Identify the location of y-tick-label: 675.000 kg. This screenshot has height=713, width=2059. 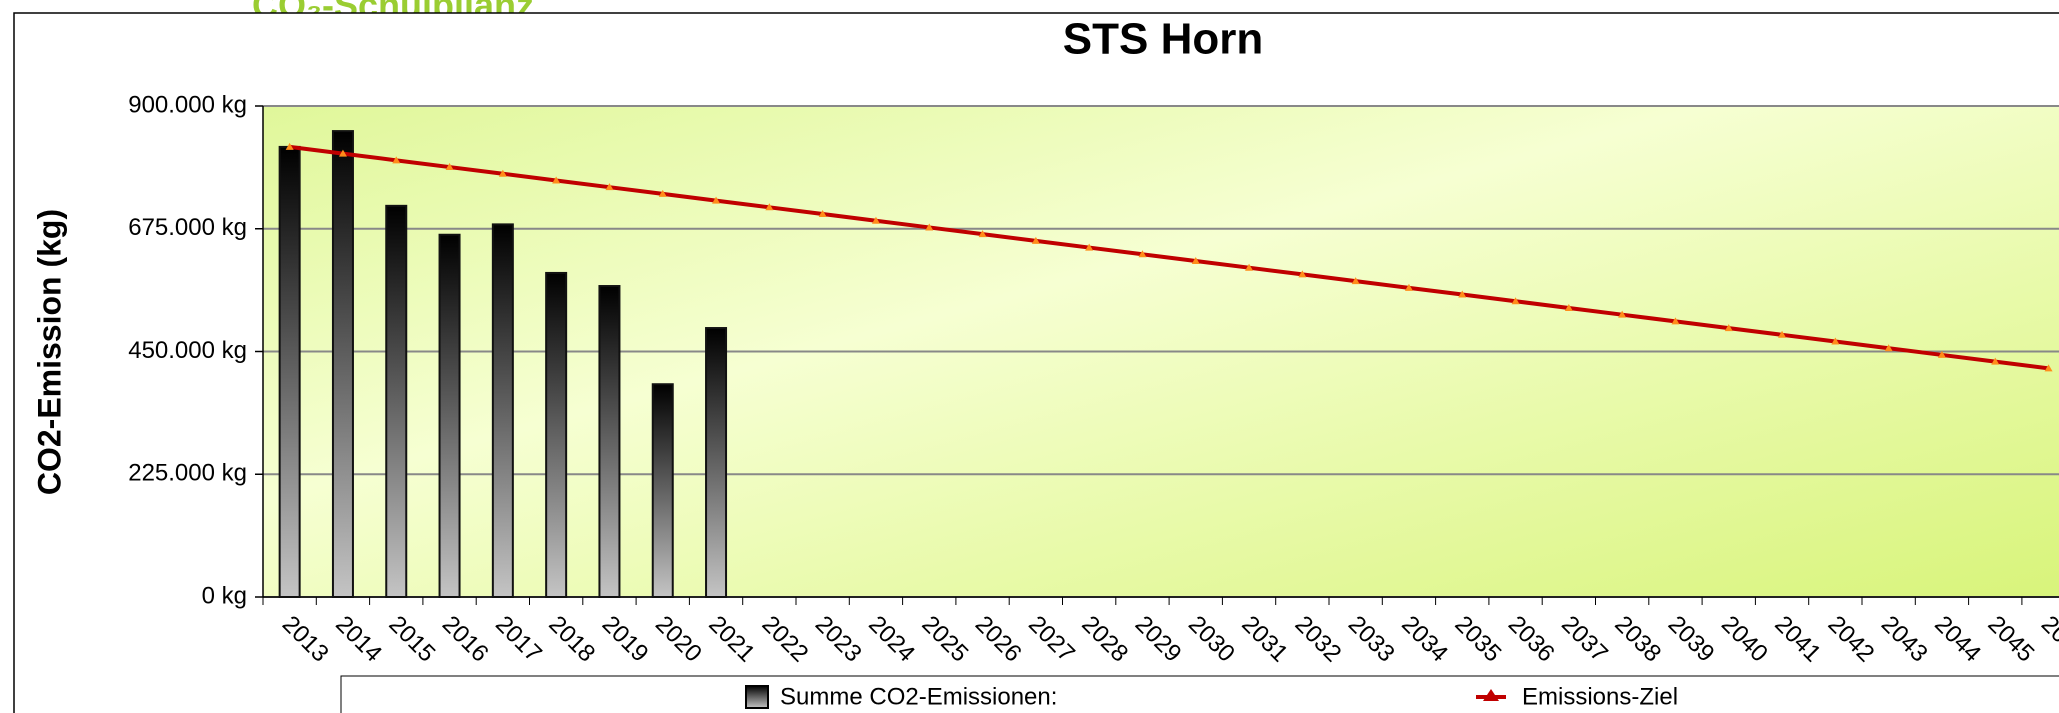
(187, 227).